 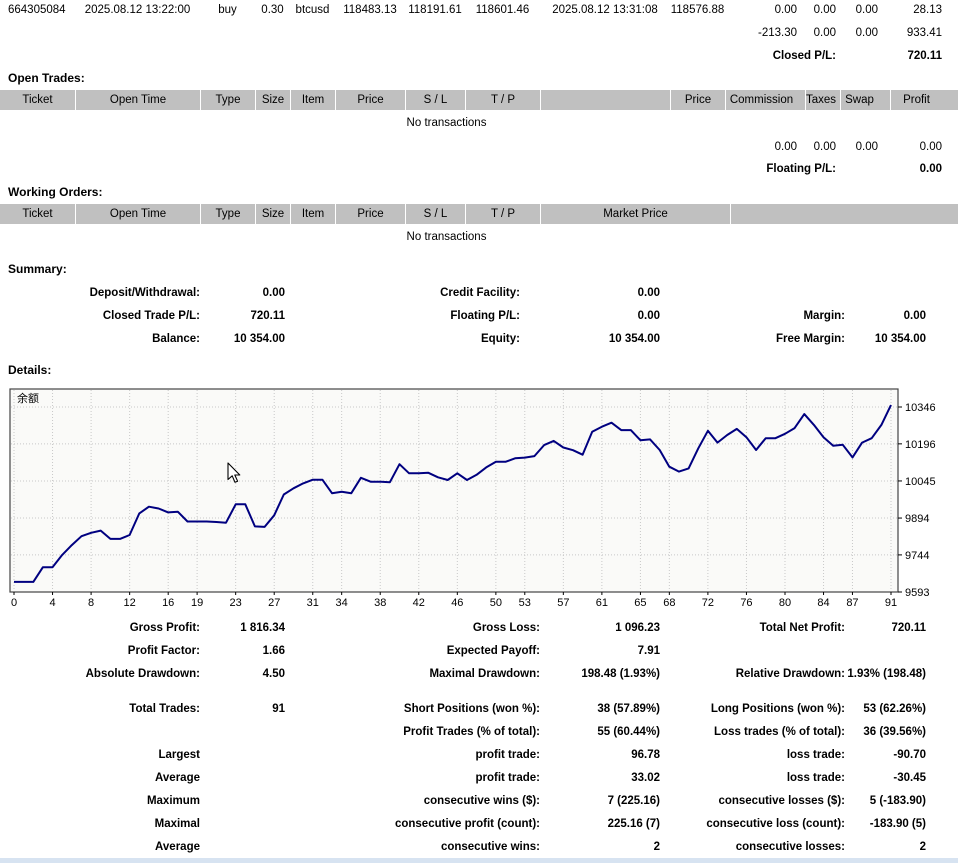 What do you see at coordinates (930, 169) in the screenshot?
I see `floating-pl-value: 0.00` at bounding box center [930, 169].